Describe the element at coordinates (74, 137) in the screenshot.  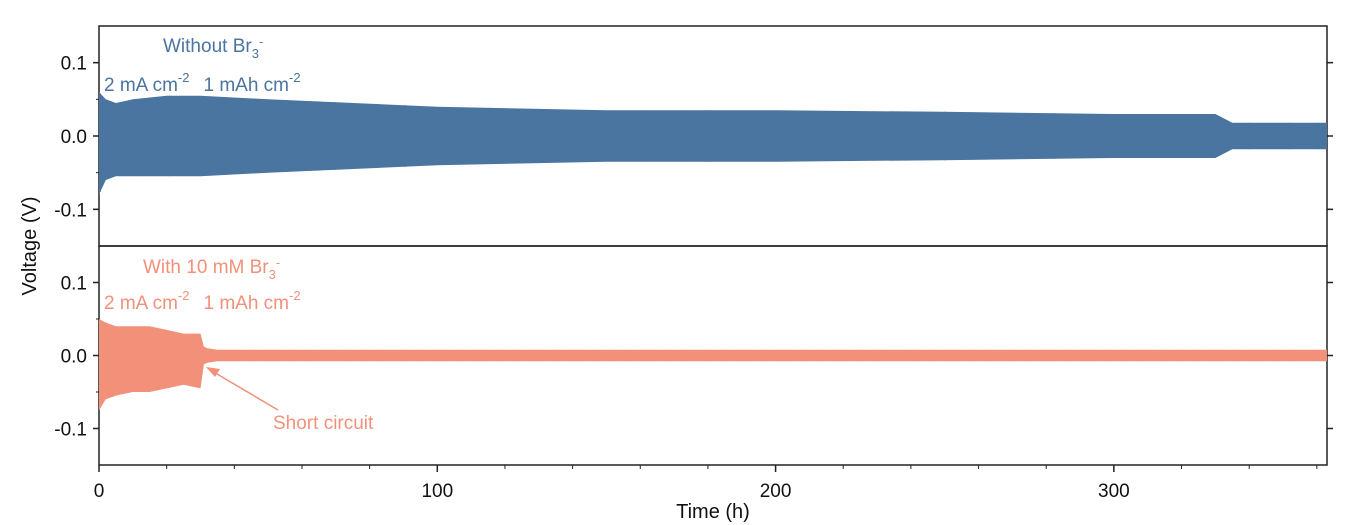
I see `top-y-tick-label: 0.0` at that location.